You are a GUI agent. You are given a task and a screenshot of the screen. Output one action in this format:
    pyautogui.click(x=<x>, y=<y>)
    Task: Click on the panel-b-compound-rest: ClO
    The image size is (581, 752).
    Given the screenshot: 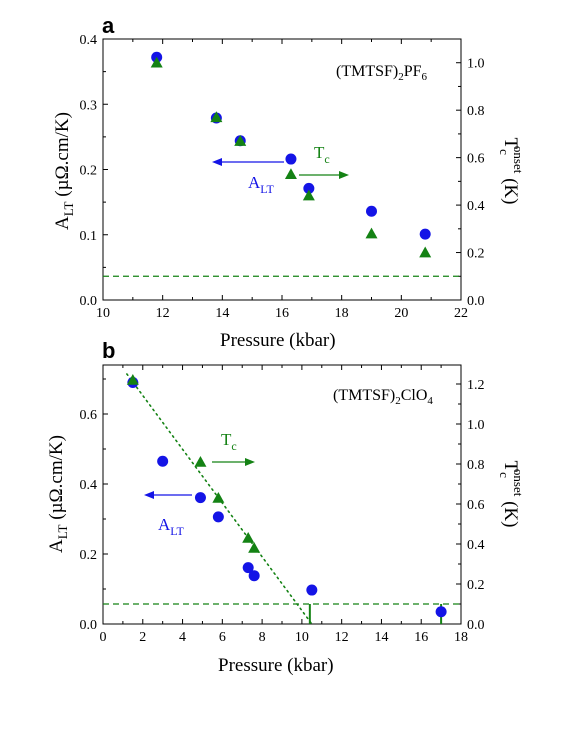 What is the action you would take?
    pyautogui.click(x=414, y=395)
    